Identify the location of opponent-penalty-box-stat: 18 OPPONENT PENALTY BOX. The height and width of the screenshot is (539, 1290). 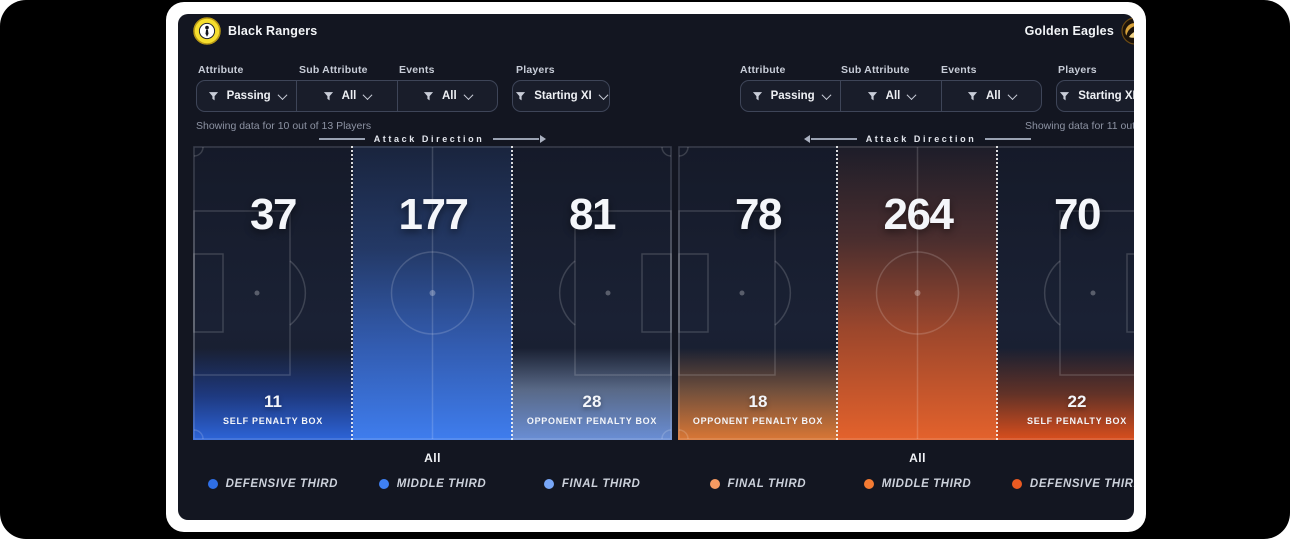
(758, 409).